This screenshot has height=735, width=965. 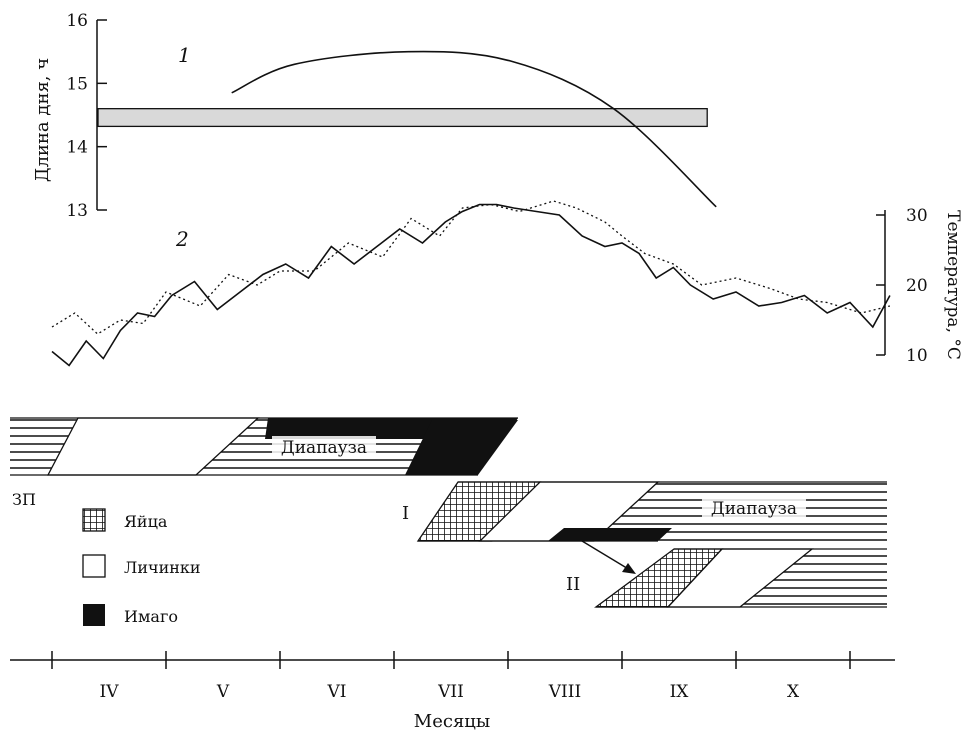 I want to click on temperature-y-tick-label: 10, so click(x=917, y=356).